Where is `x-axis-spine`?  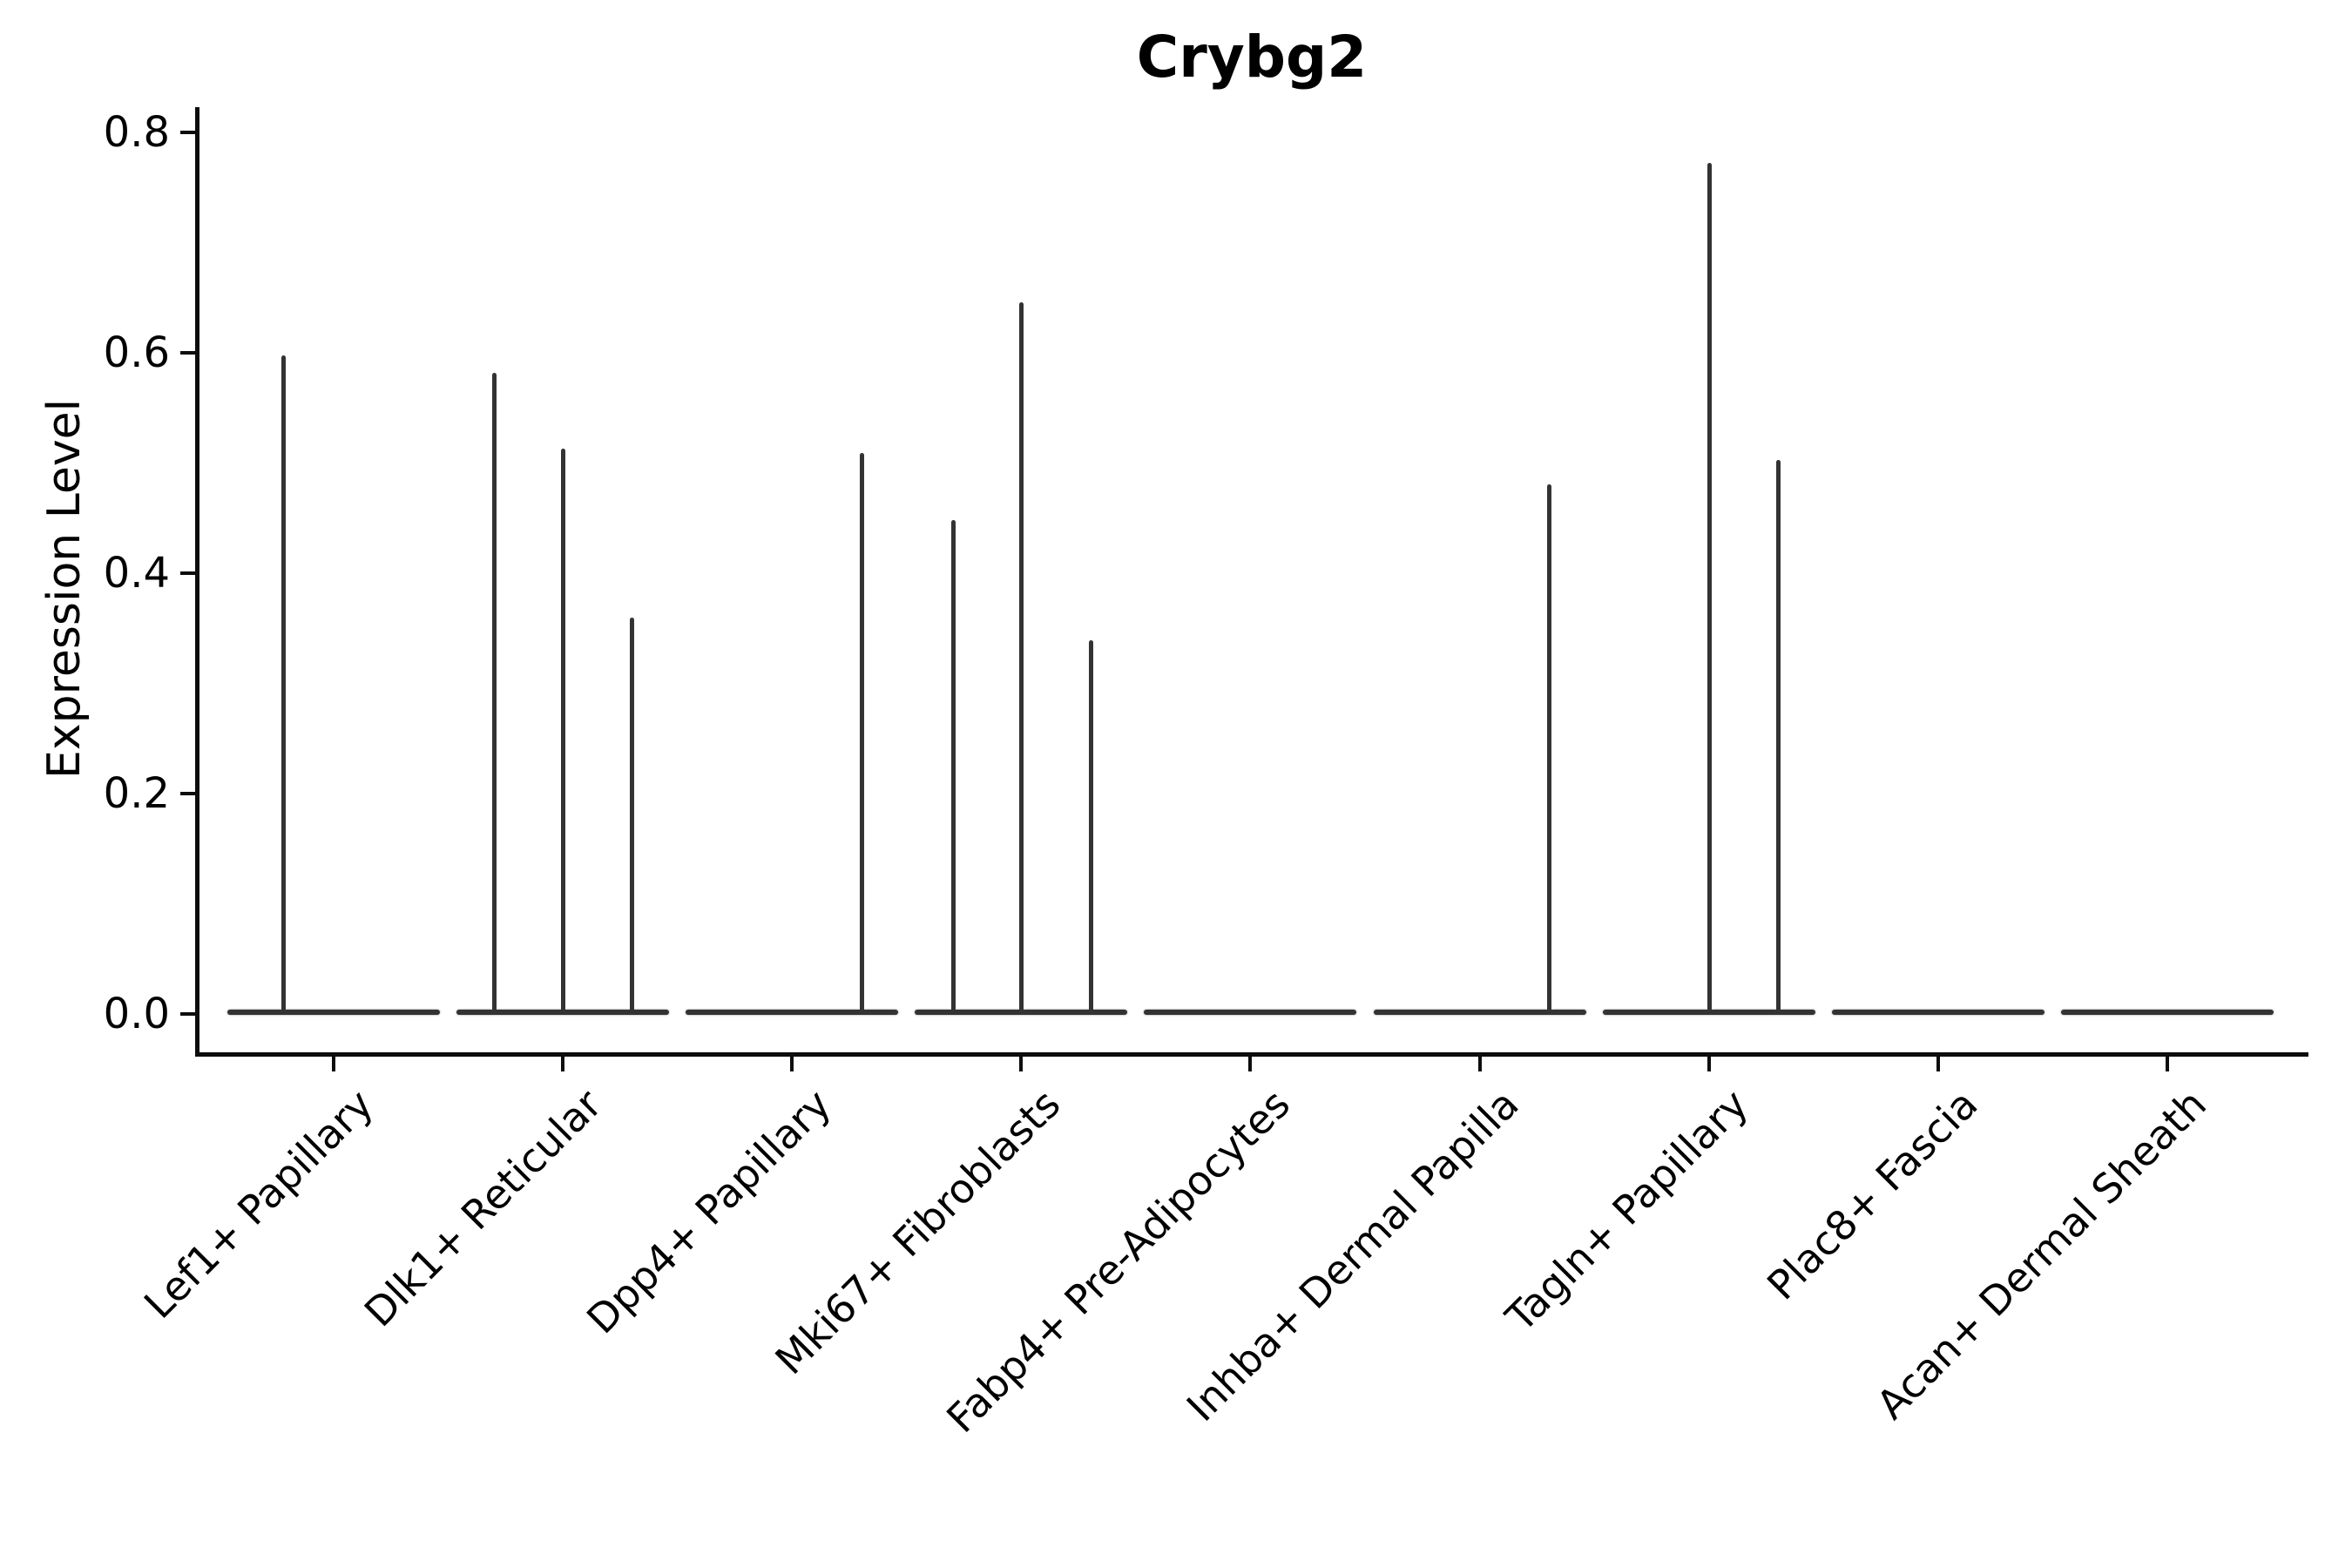 x-axis-spine is located at coordinates (1251, 1054).